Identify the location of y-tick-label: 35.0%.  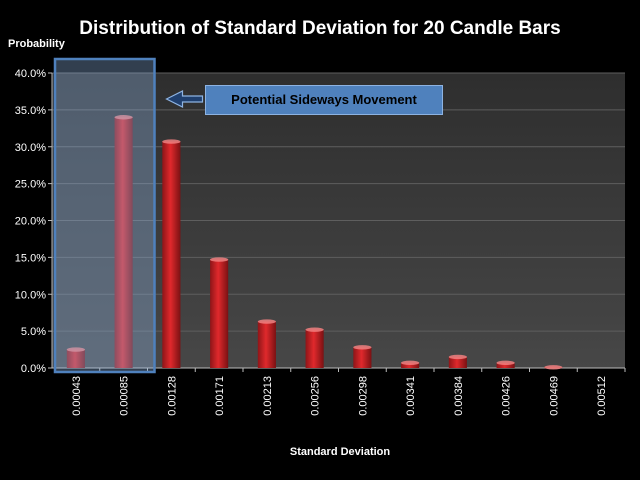
(30, 111).